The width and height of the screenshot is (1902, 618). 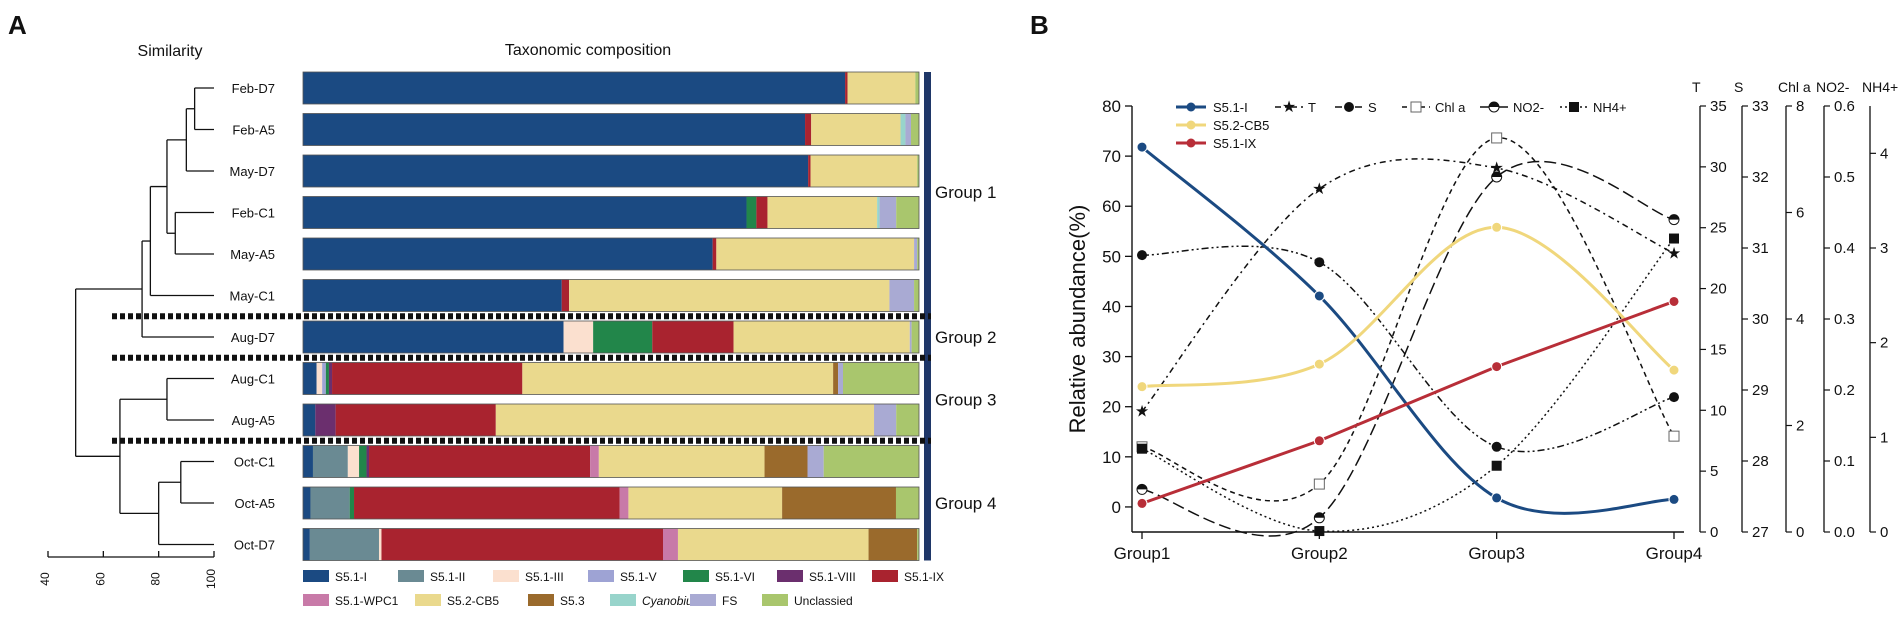 What do you see at coordinates (1884, 437) in the screenshot?
I see `env-axis-tick-label: 1` at bounding box center [1884, 437].